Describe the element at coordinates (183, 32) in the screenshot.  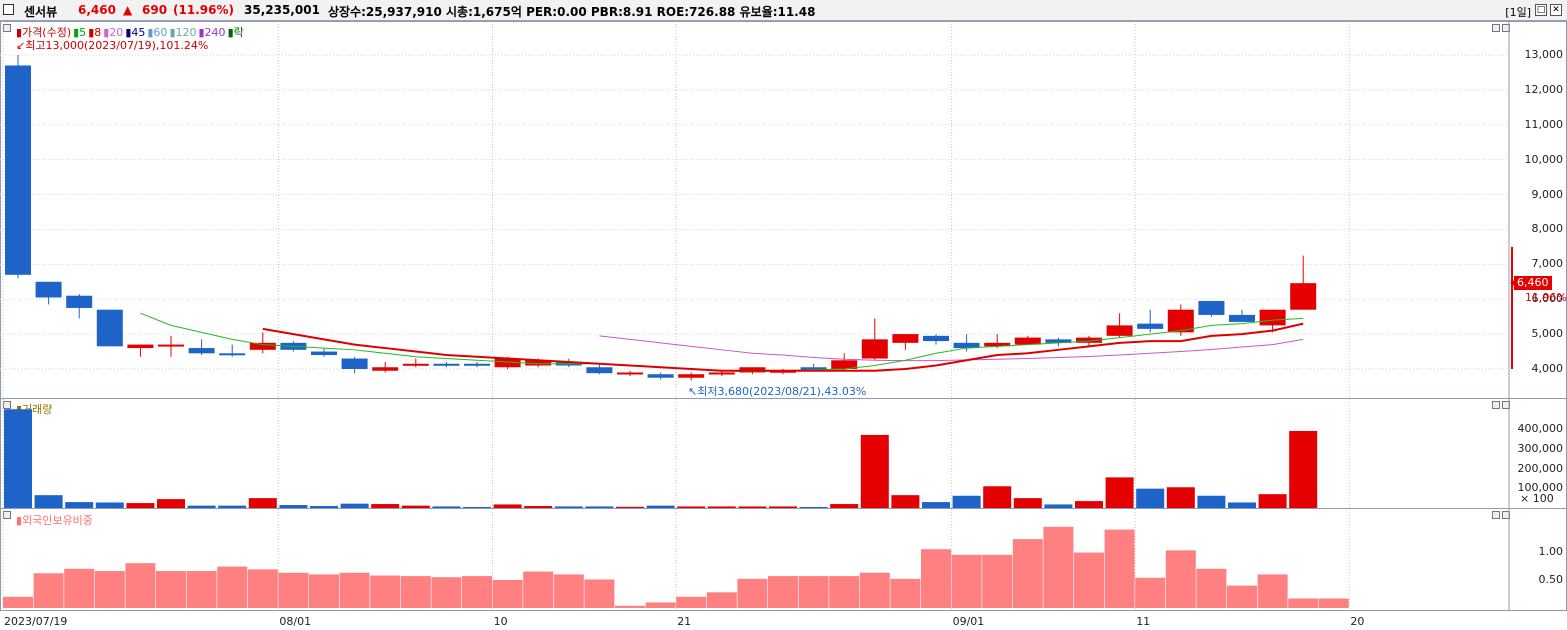
I see `legend-item: ▮120` at that location.